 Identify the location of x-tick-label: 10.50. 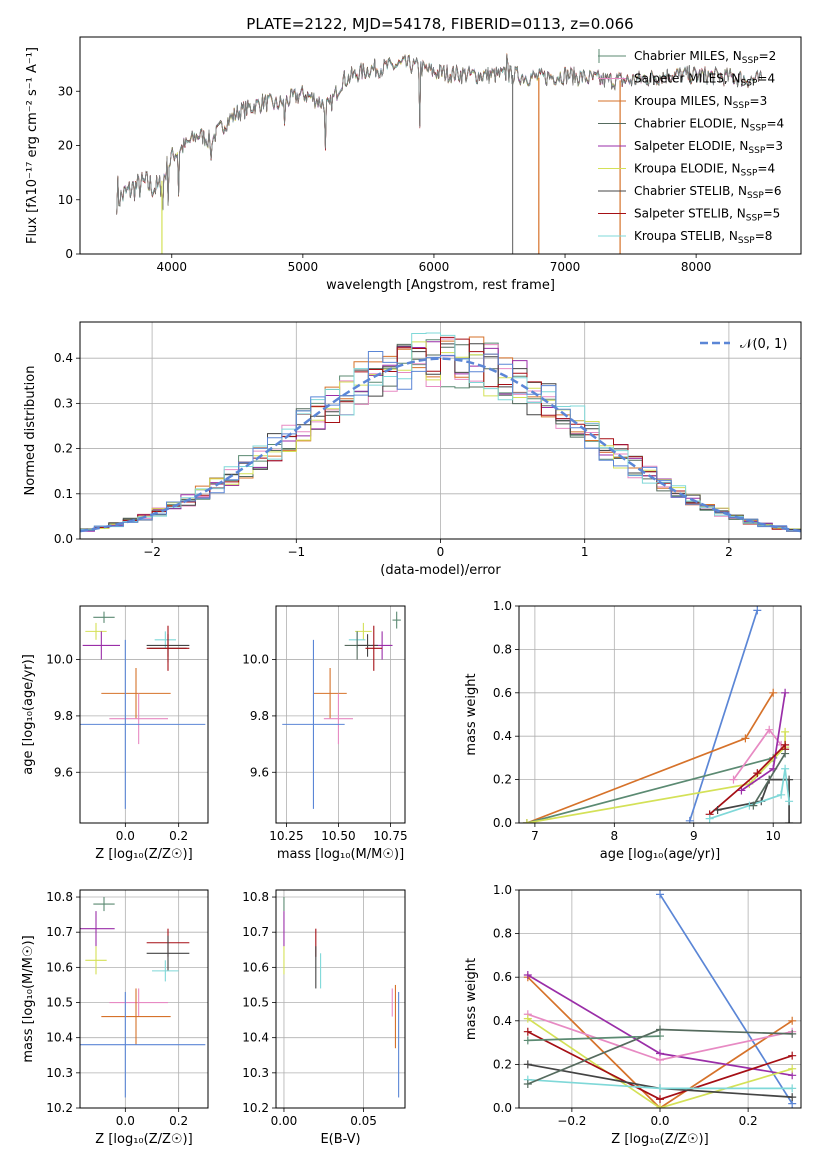
(338, 836).